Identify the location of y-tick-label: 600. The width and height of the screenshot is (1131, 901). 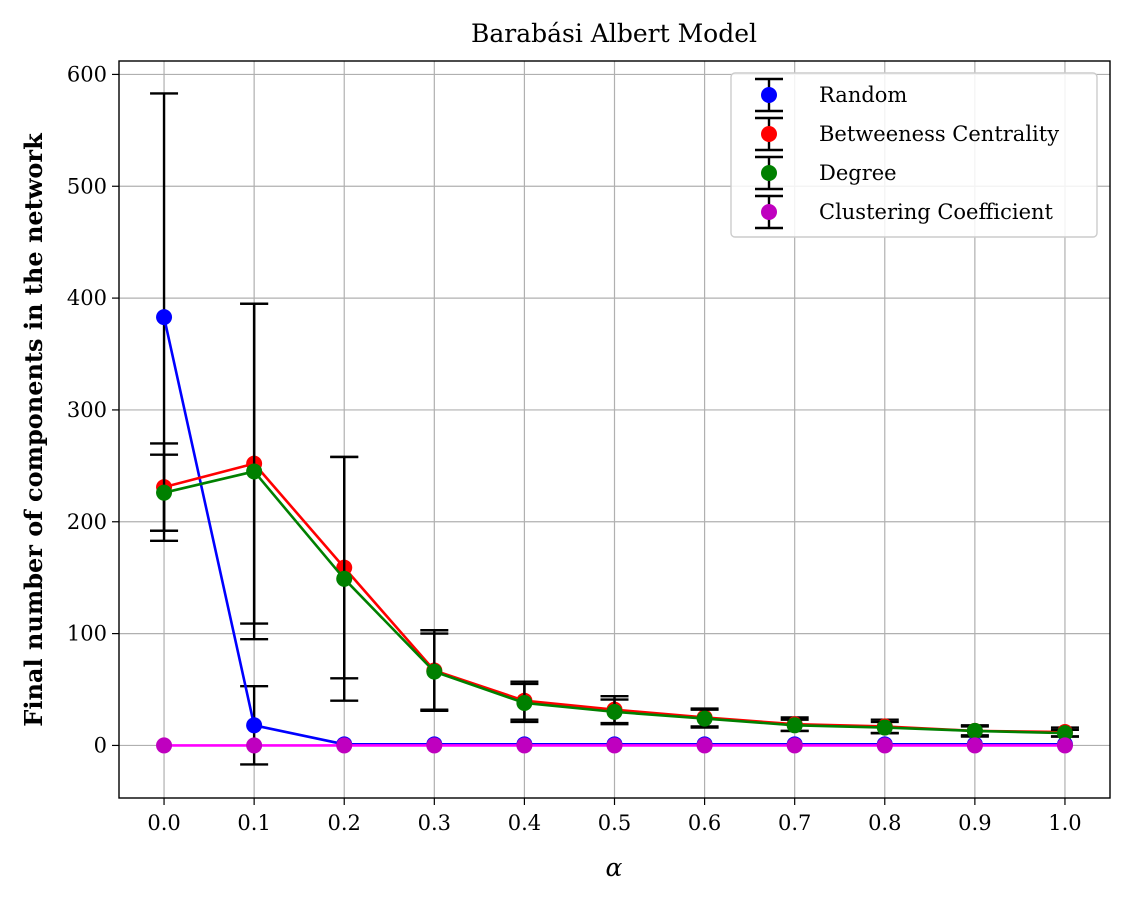
(87, 74).